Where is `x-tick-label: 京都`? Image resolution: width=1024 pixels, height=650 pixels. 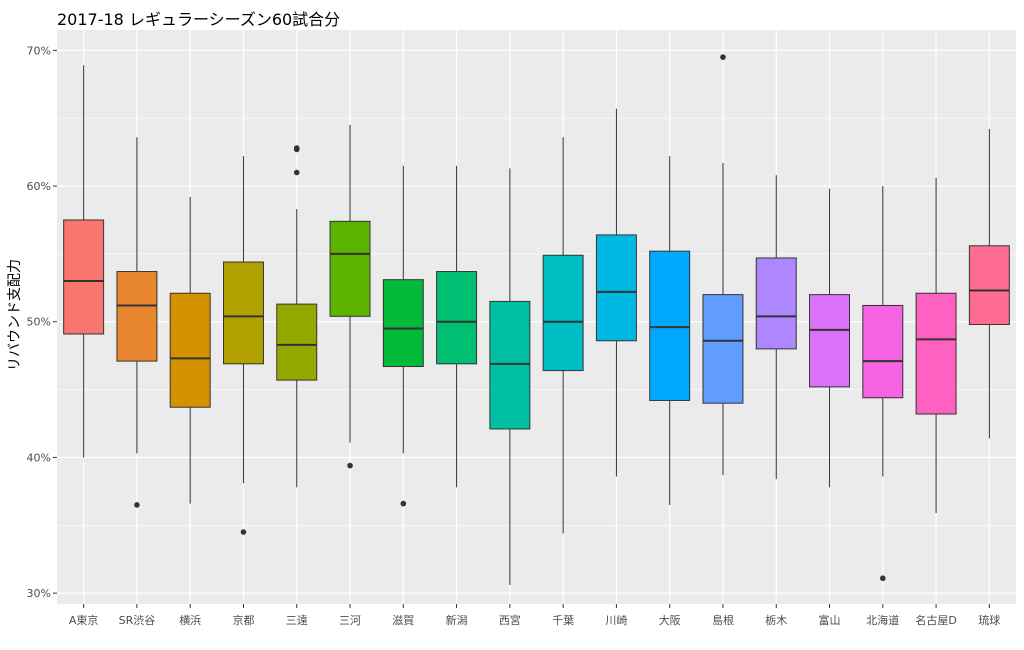
x-tick-label: 京都 is located at coordinates (243, 620).